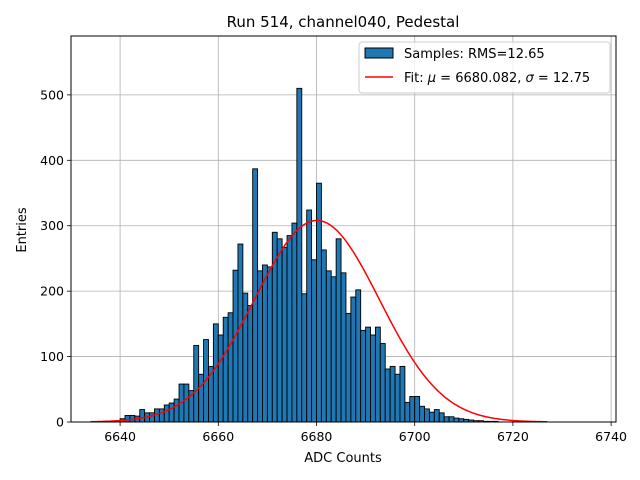  What do you see at coordinates (52, 225) in the screenshot?
I see `y-tick-label: 300` at bounding box center [52, 225].